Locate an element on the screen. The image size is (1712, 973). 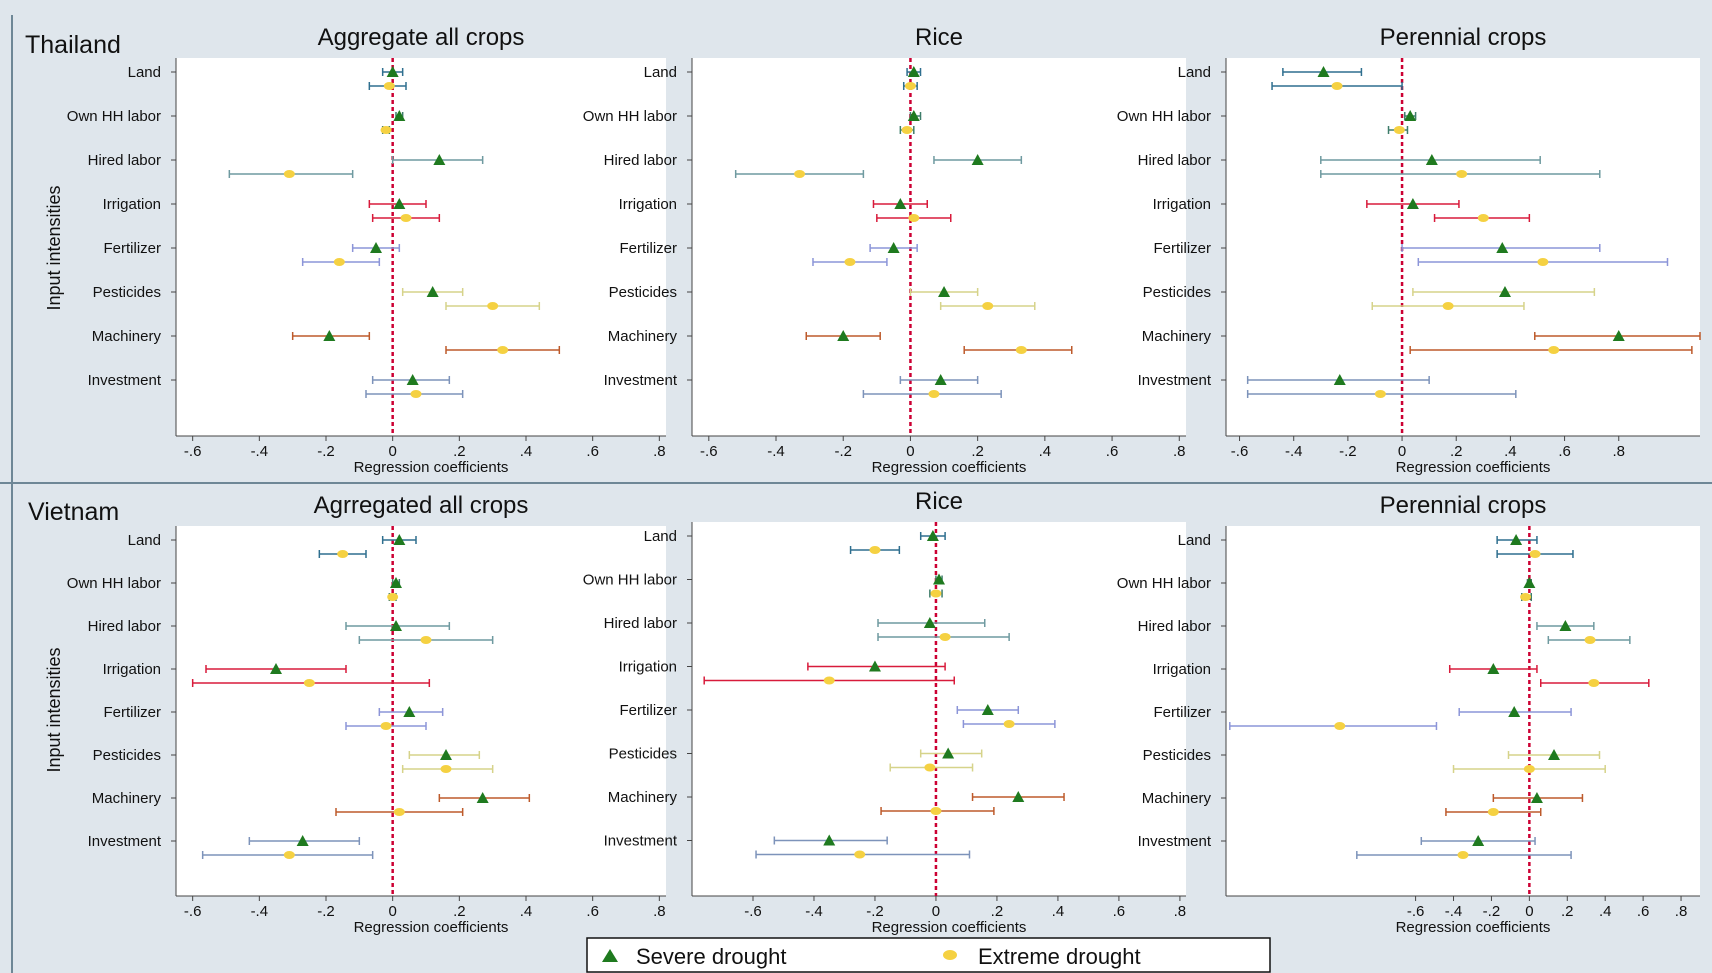
x-tick-label: -.4 is located at coordinates (260, 911).